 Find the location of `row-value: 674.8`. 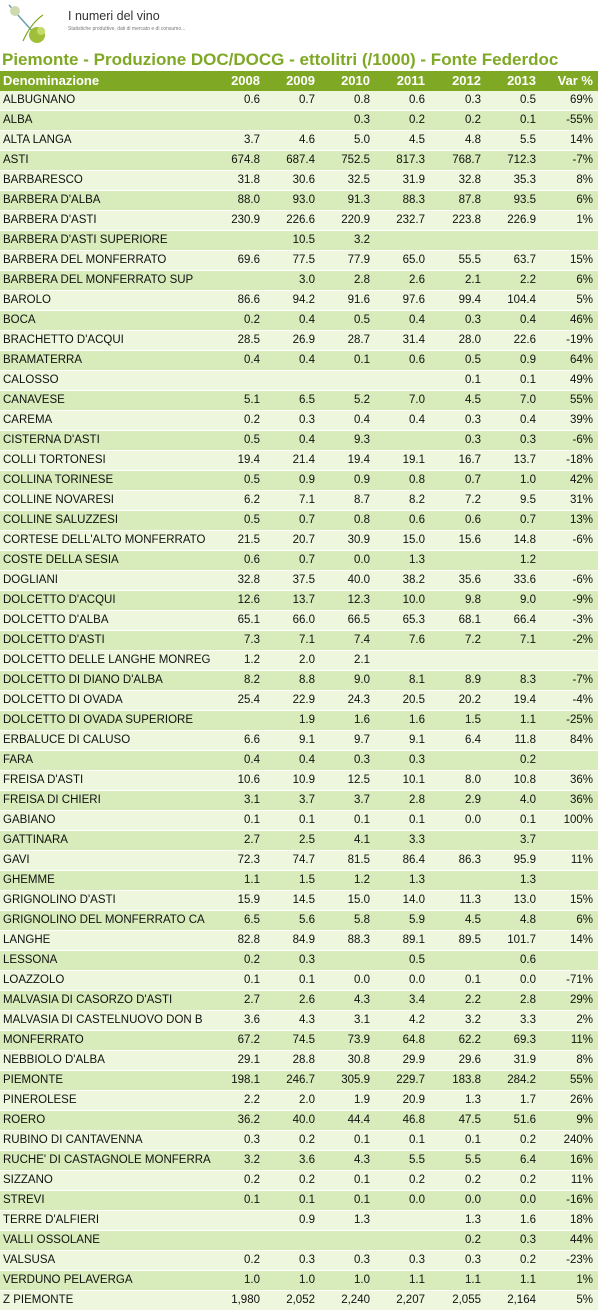

row-value: 674.8 is located at coordinates (239, 160).